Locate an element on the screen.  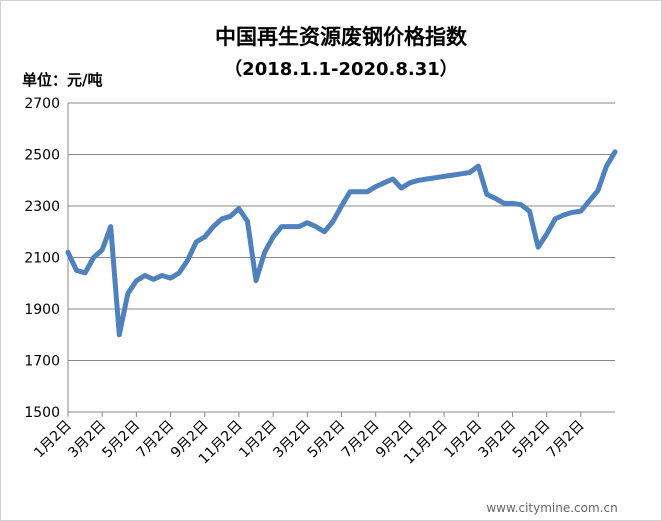
chart-subtitle: （2018.1.1-2020.8.31） is located at coordinates (341, 69).